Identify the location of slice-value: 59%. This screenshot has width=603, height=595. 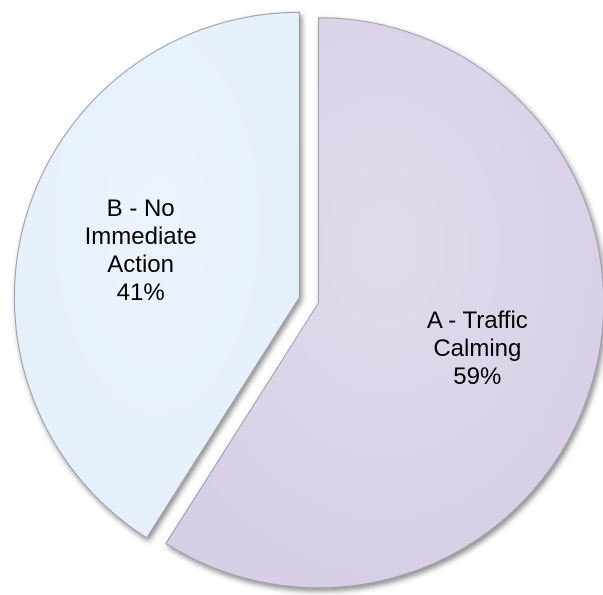
(477, 376).